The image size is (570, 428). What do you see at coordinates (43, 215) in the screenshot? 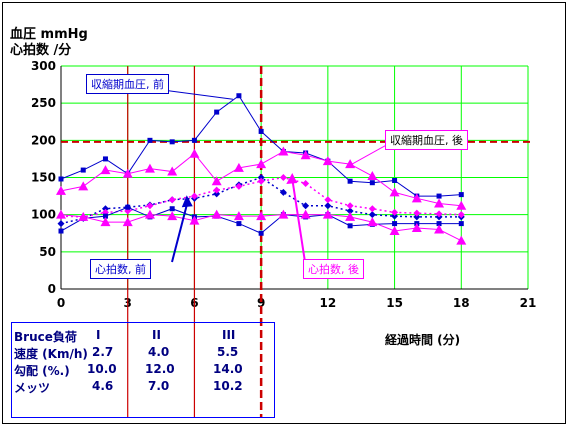
I see `y-tick-label: 100` at bounding box center [43, 215].